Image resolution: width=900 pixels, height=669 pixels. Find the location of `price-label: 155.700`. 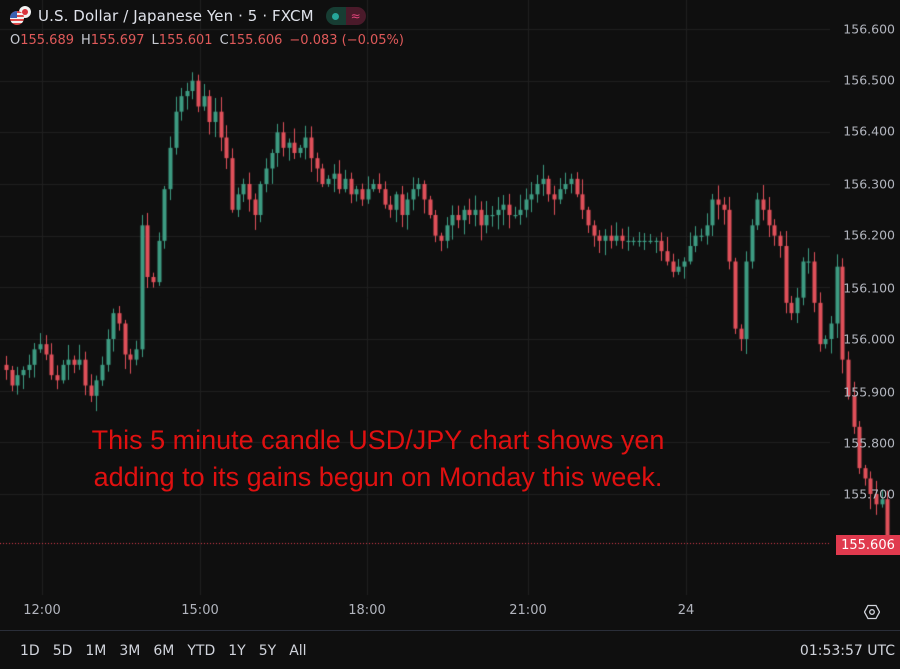

price-label: 155.700 is located at coordinates (869, 494).